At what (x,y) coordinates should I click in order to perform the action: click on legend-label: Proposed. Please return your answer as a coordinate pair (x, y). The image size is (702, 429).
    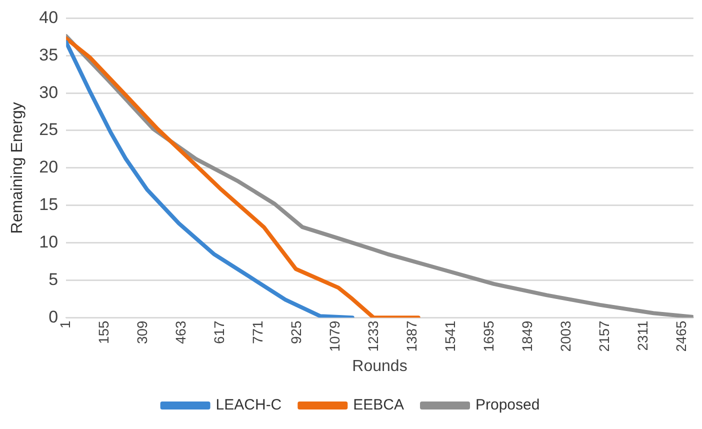
    Looking at the image, I should click on (507, 405).